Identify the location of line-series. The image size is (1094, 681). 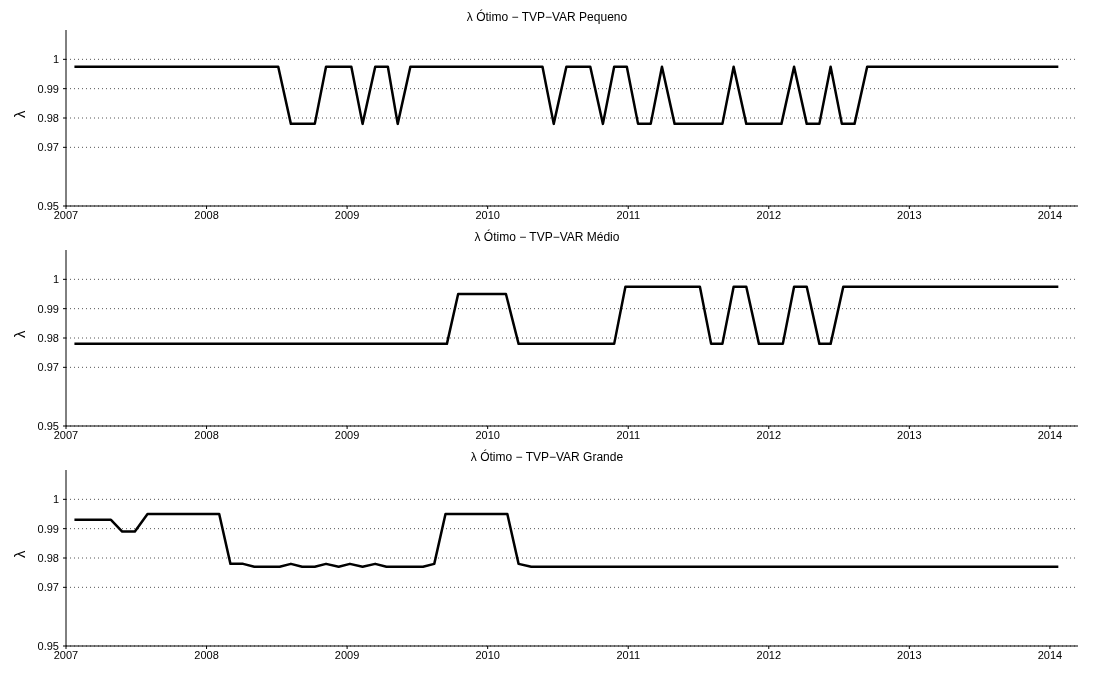
(566, 540).